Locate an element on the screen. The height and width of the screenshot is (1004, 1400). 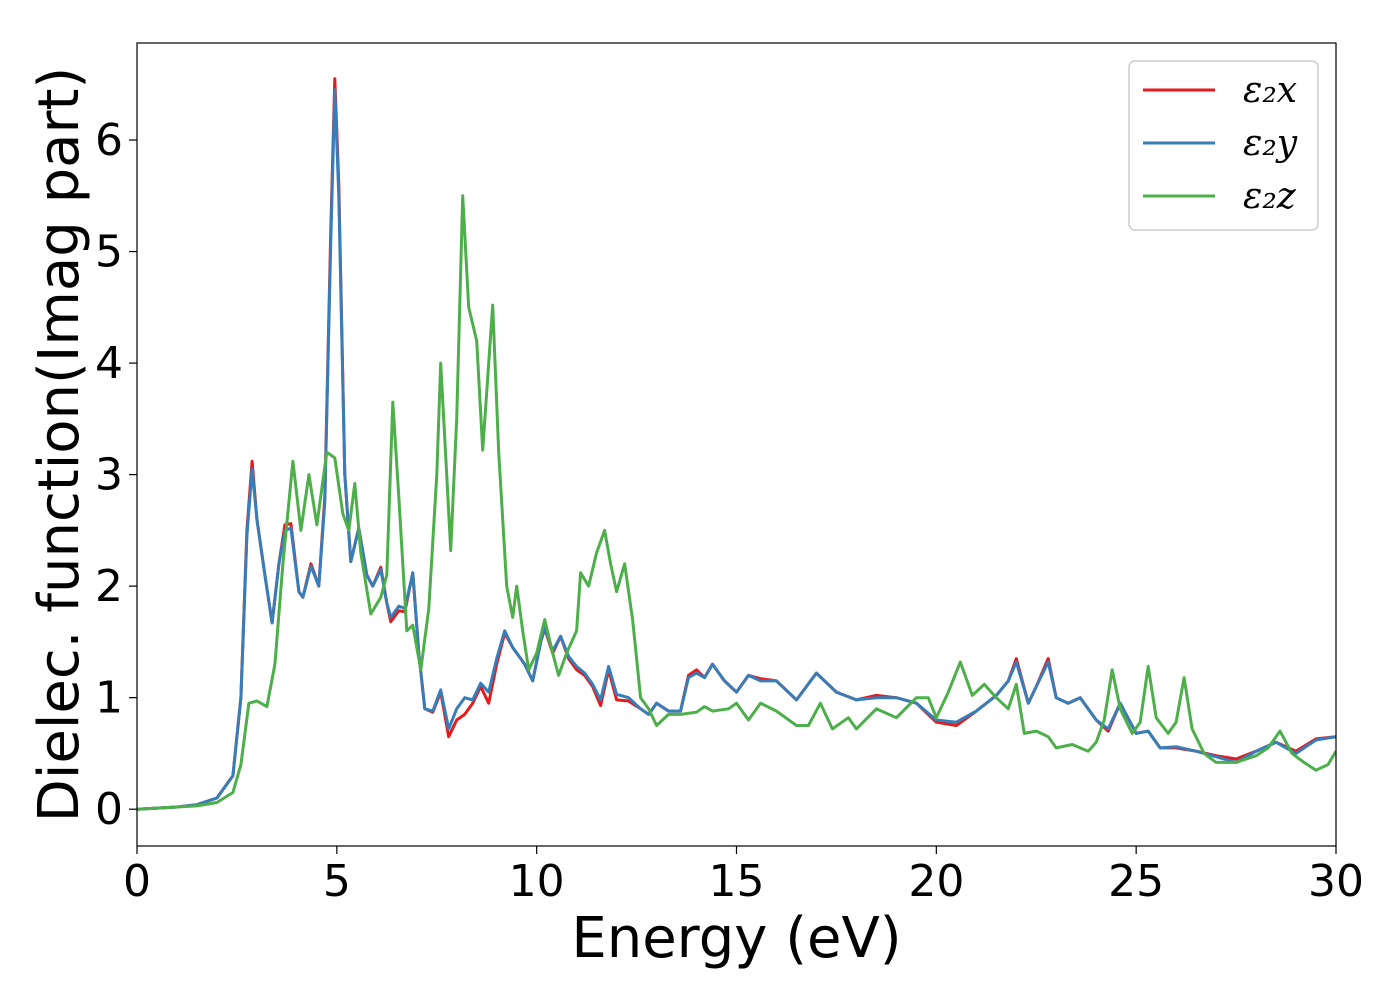
y-axis-label: Dielec. function(Imag part) is located at coordinates (59, 445).